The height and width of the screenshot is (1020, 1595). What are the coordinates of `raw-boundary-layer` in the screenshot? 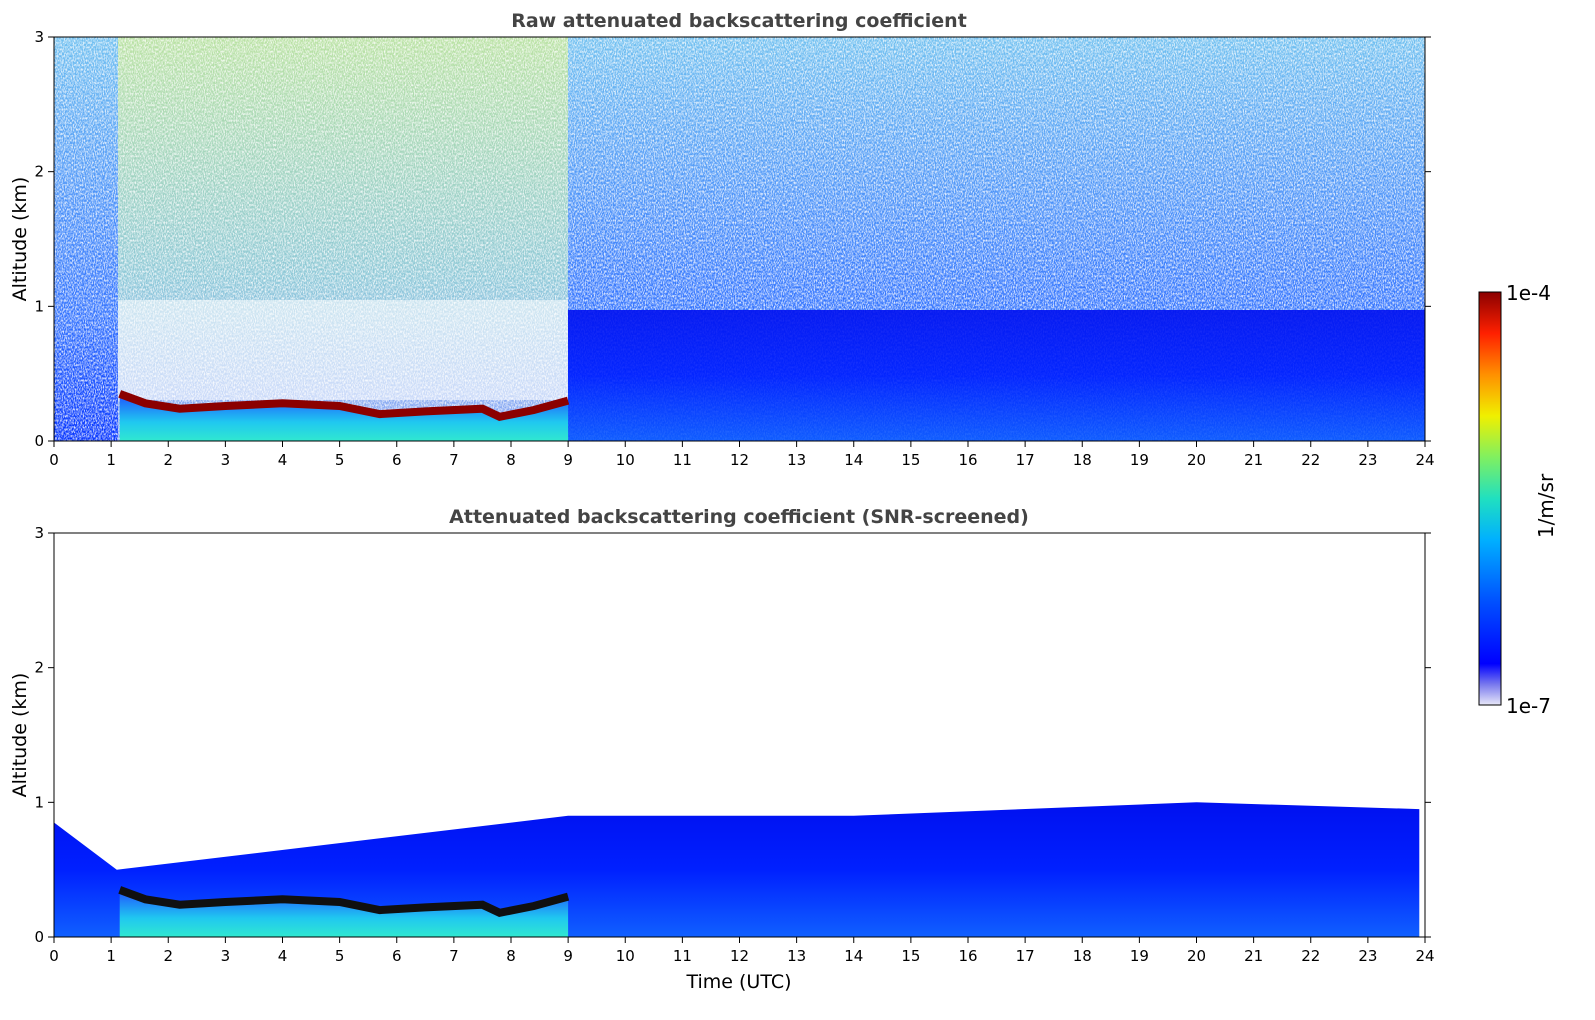 It's located at (996, 375).